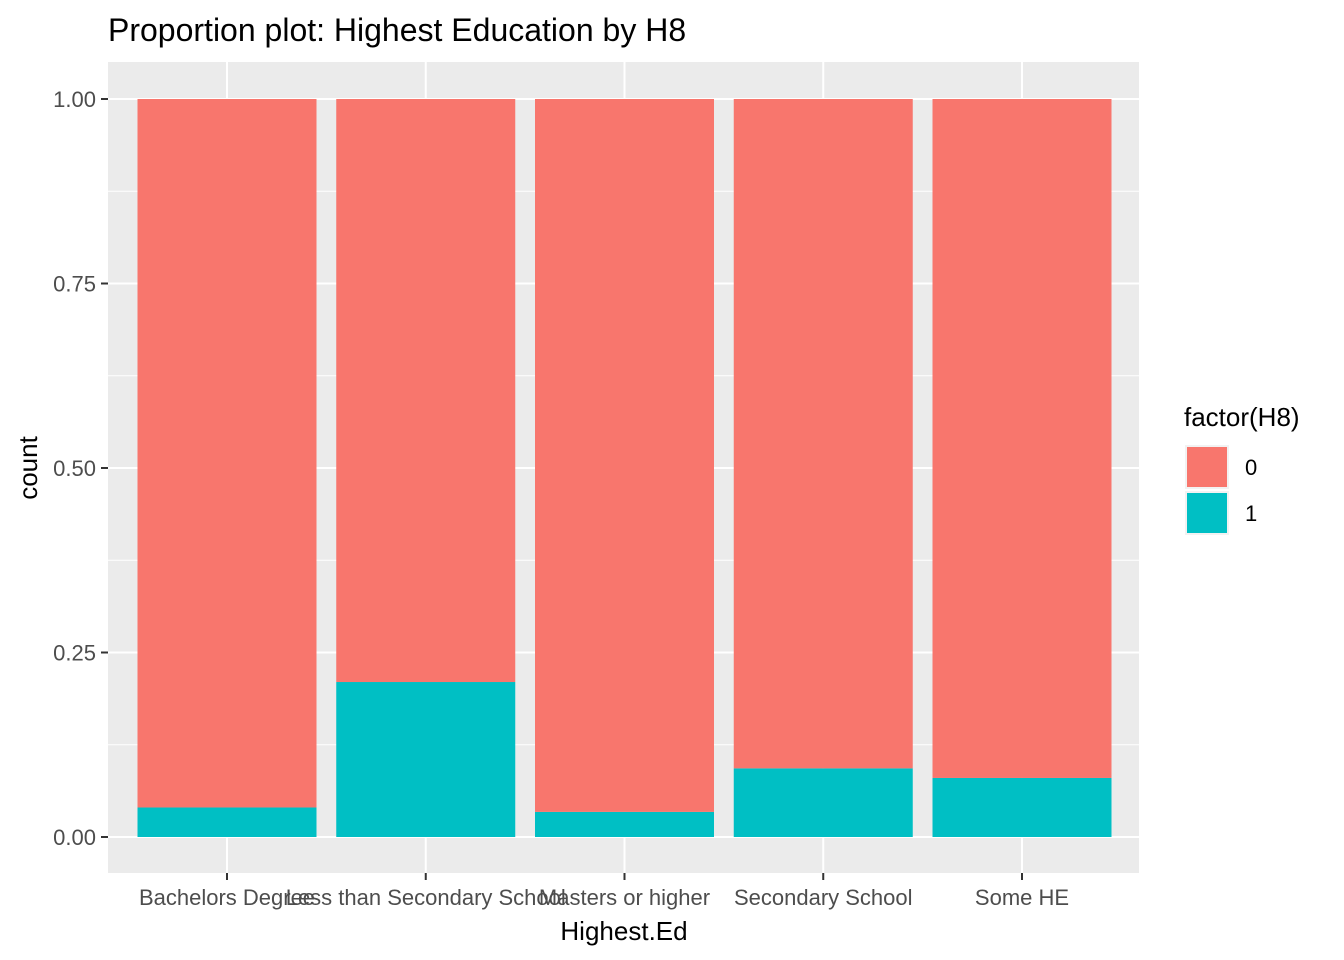 Image resolution: width=1344 pixels, height=960 pixels. I want to click on y-tick-label: 0.75, so click(74, 284).